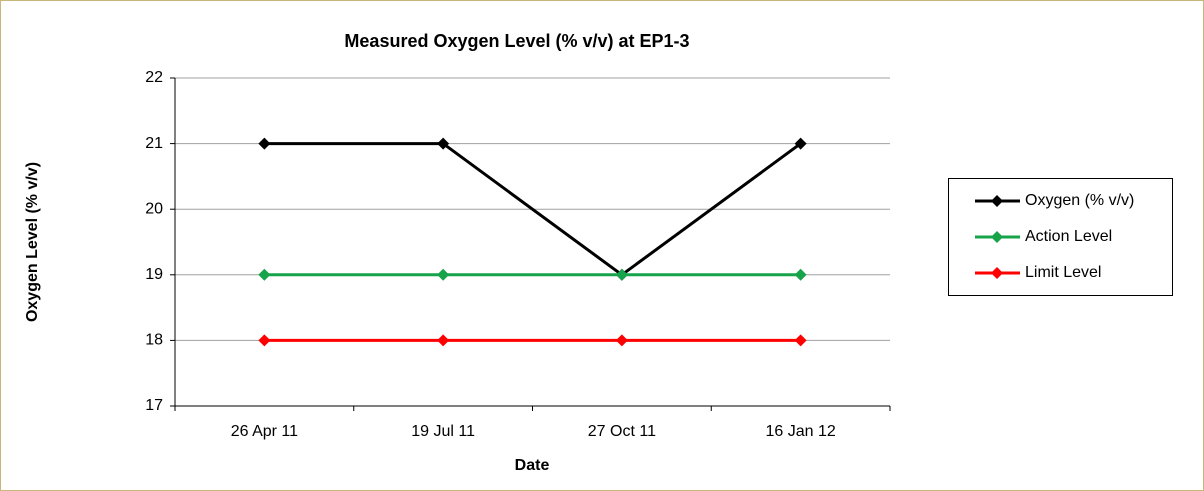  Describe the element at coordinates (154, 143) in the screenshot. I see `y-tick-label: 21` at that location.